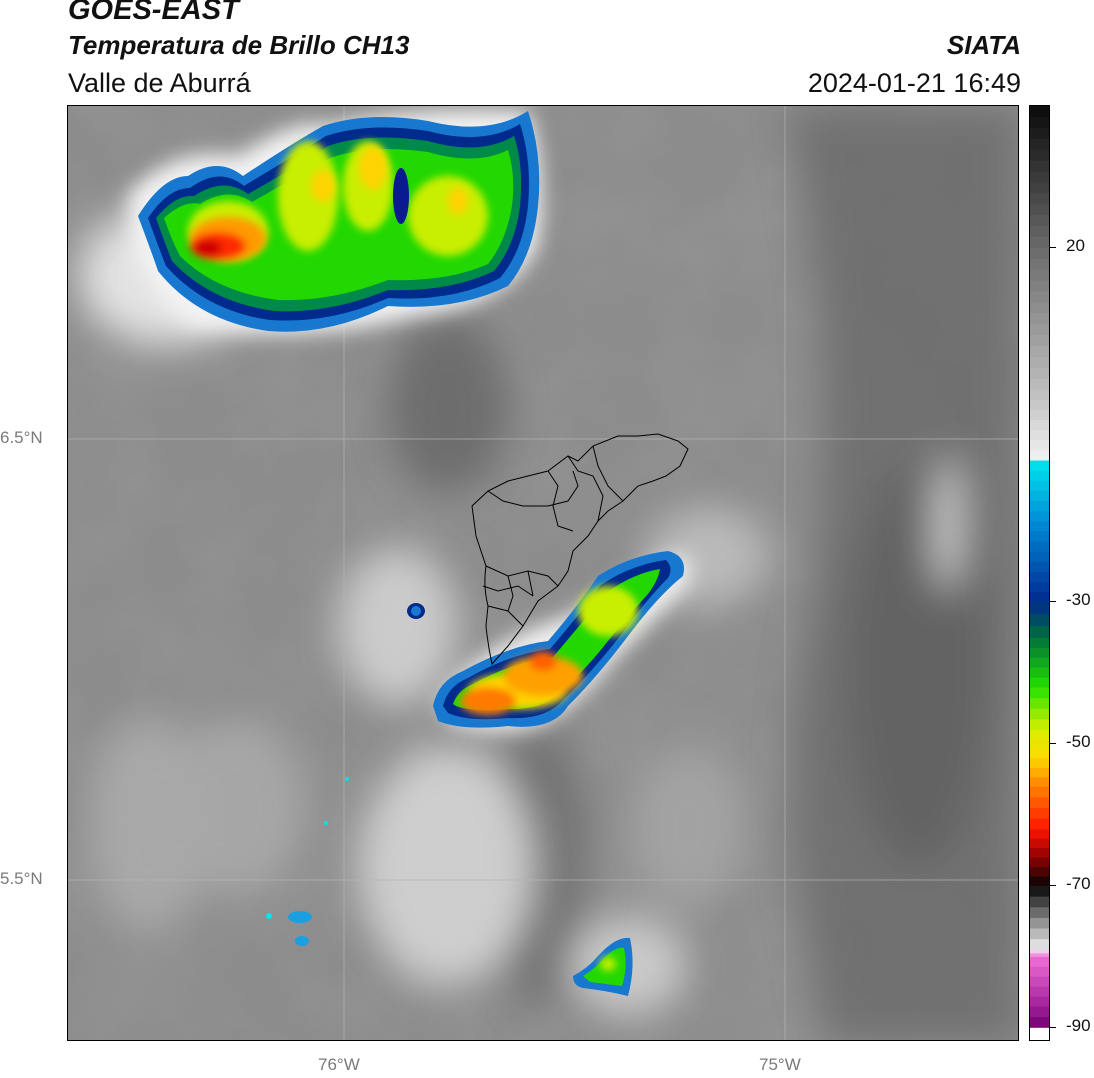  Describe the element at coordinates (603, 966) in the screenshot. I see `storm-cell-south` at that location.